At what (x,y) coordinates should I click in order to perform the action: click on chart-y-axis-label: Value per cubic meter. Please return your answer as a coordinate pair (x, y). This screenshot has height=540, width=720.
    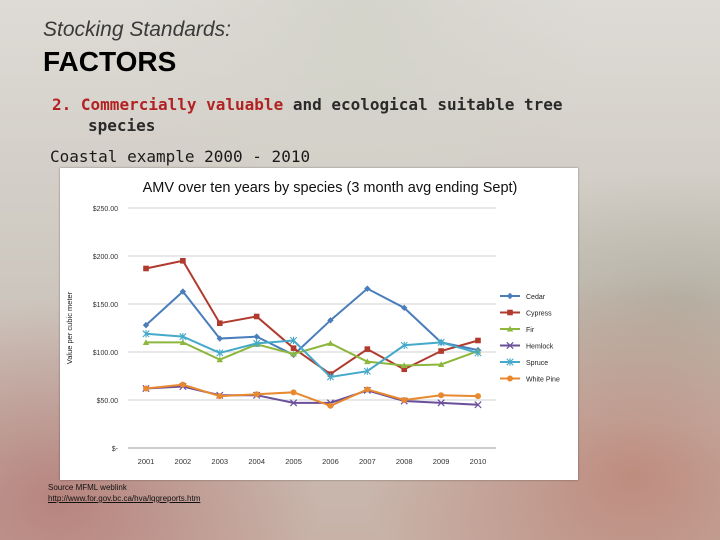
    Looking at the image, I should click on (69, 327).